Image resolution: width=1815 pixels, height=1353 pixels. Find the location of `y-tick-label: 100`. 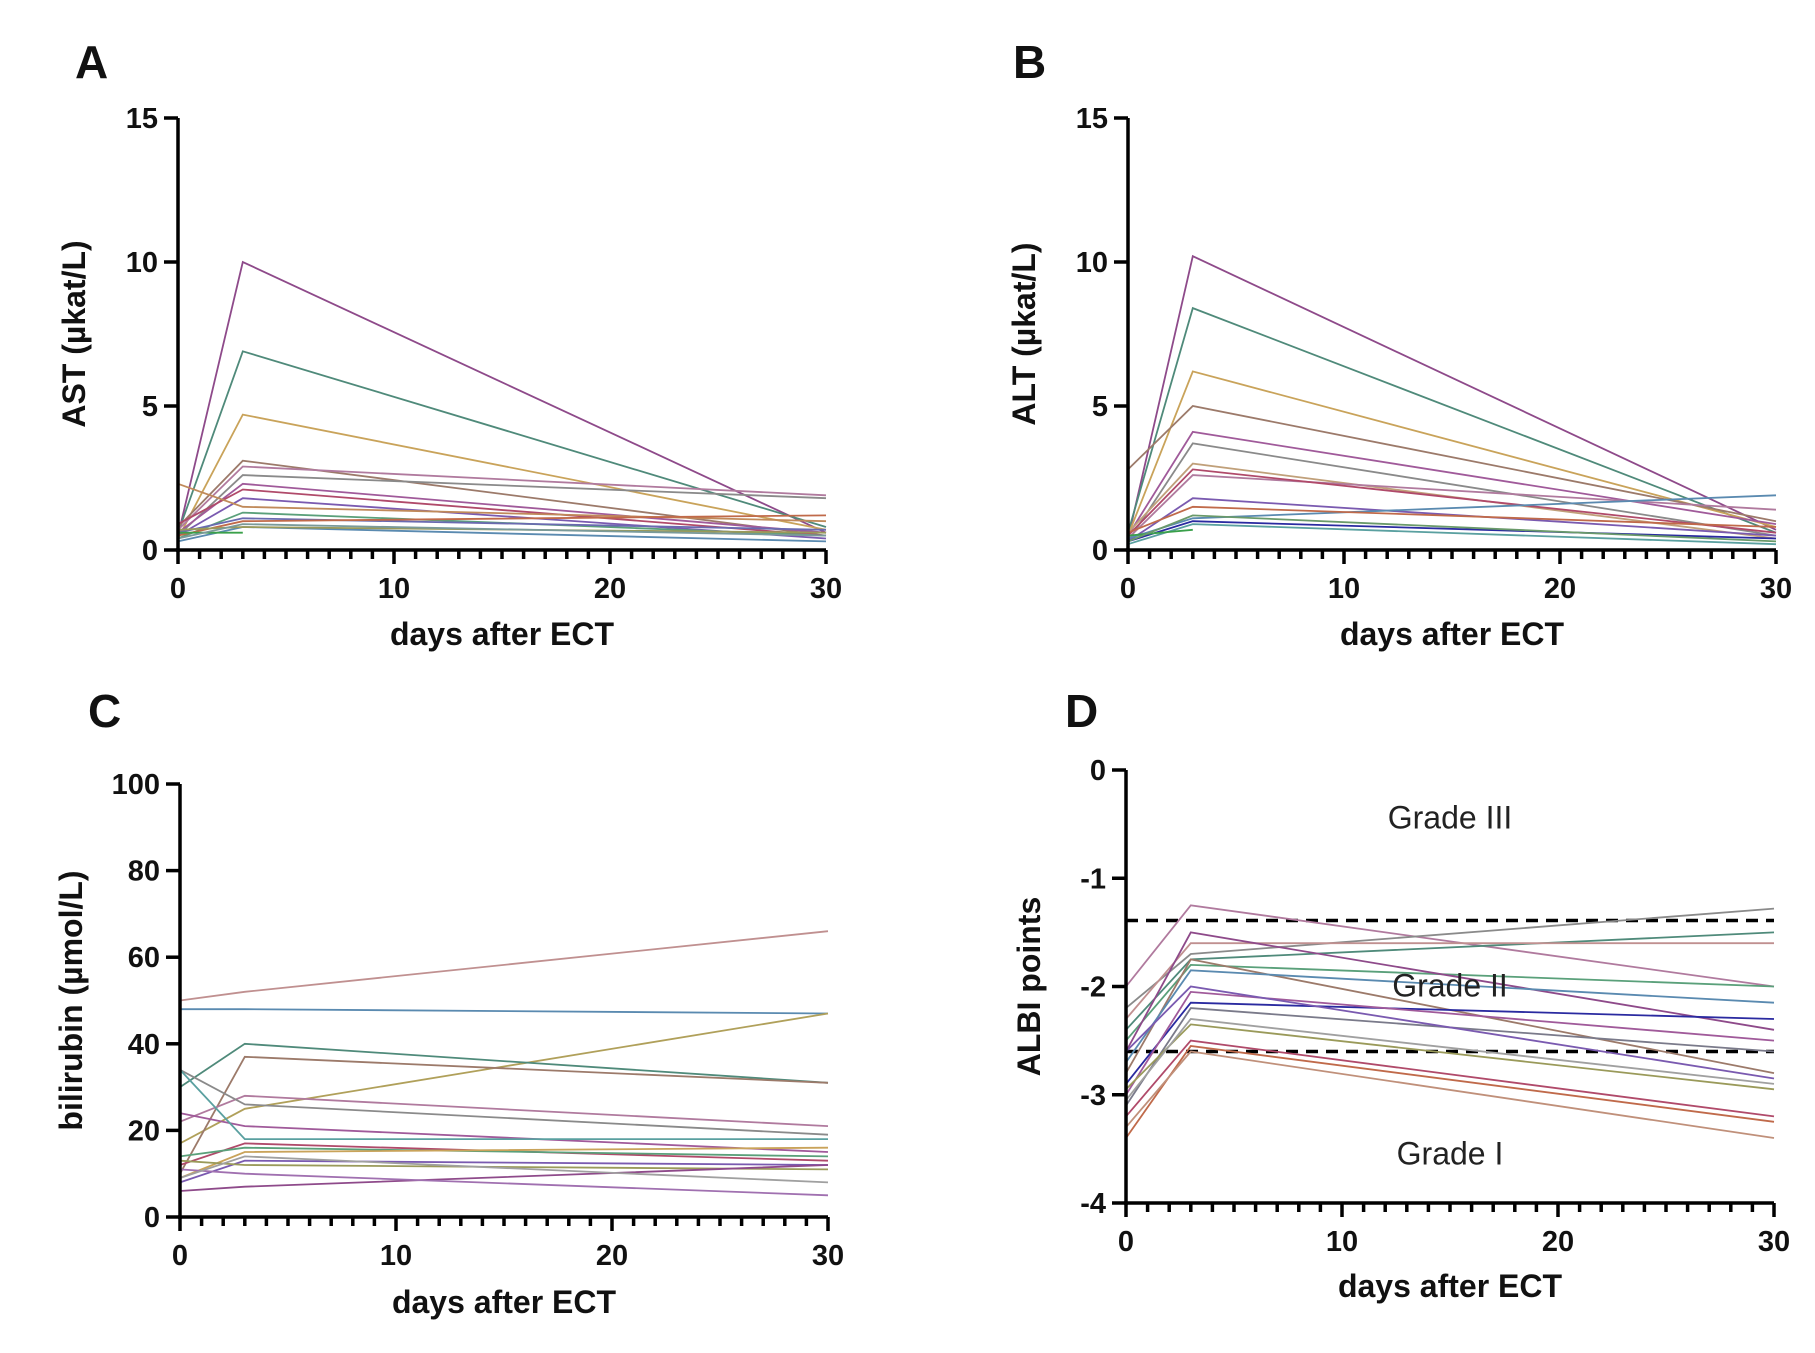

y-tick-label: 100 is located at coordinates (136, 785).